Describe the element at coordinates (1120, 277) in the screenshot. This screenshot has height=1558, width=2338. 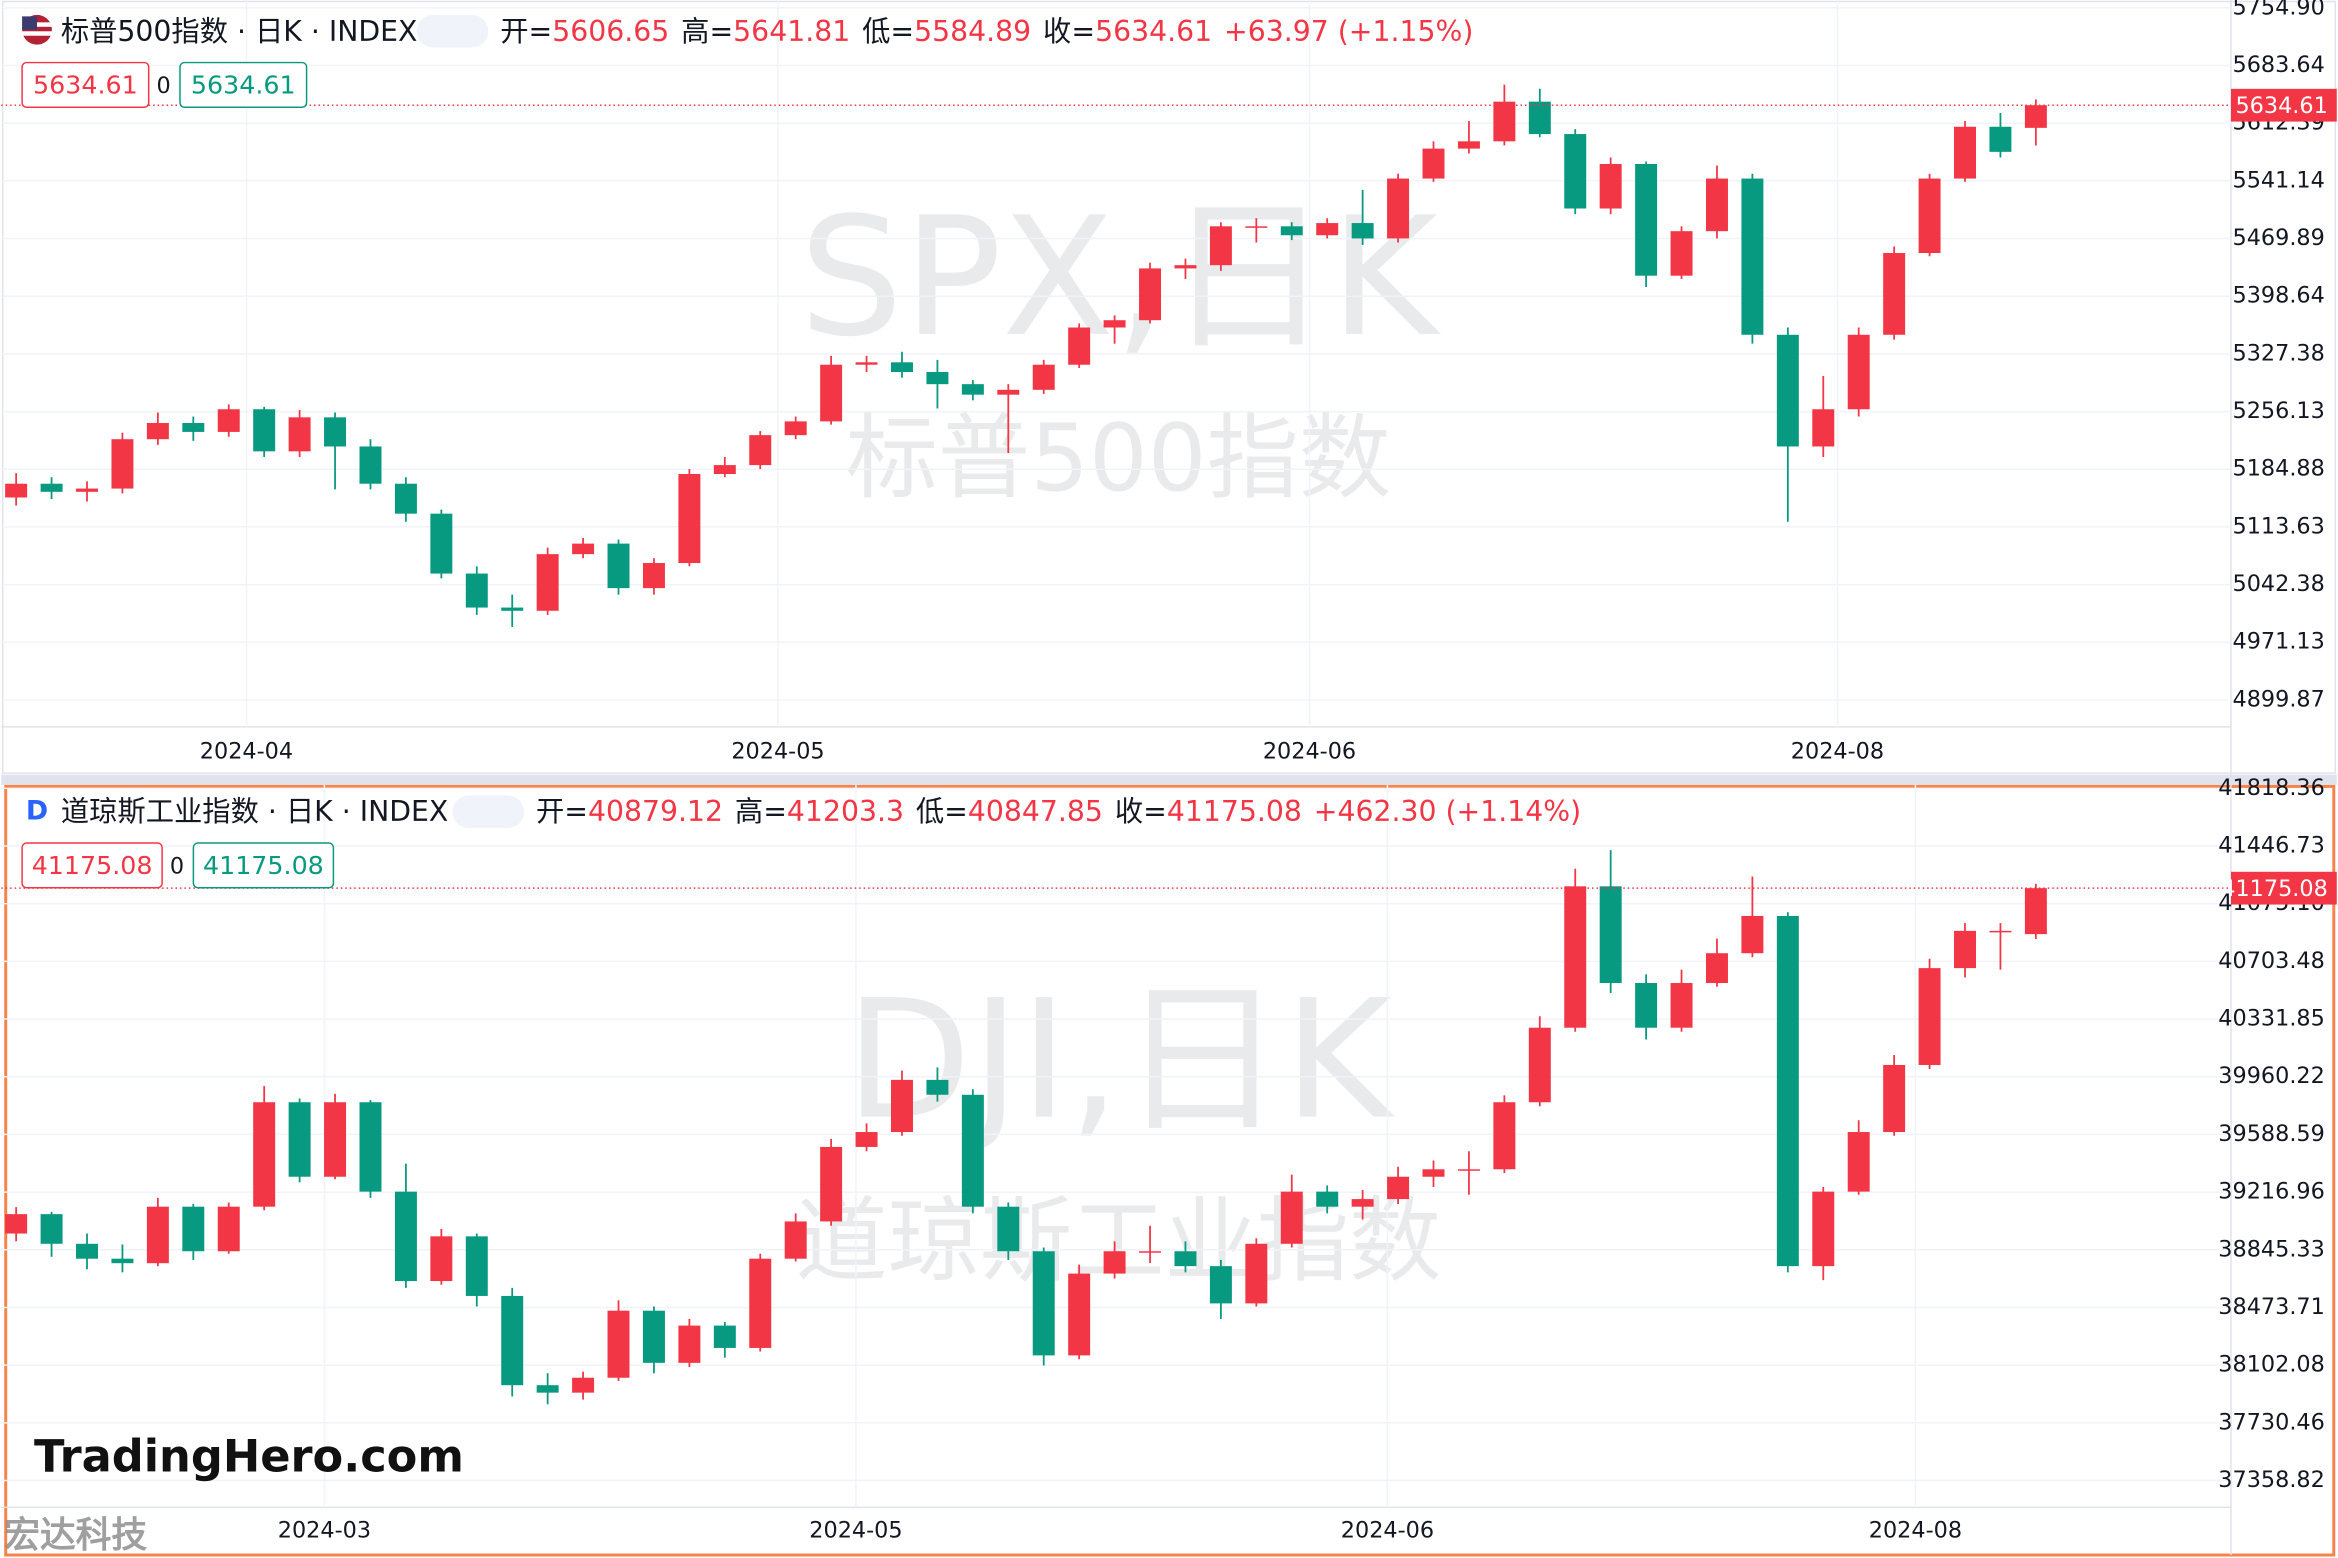
I see `watermark: SPX,日K` at that location.